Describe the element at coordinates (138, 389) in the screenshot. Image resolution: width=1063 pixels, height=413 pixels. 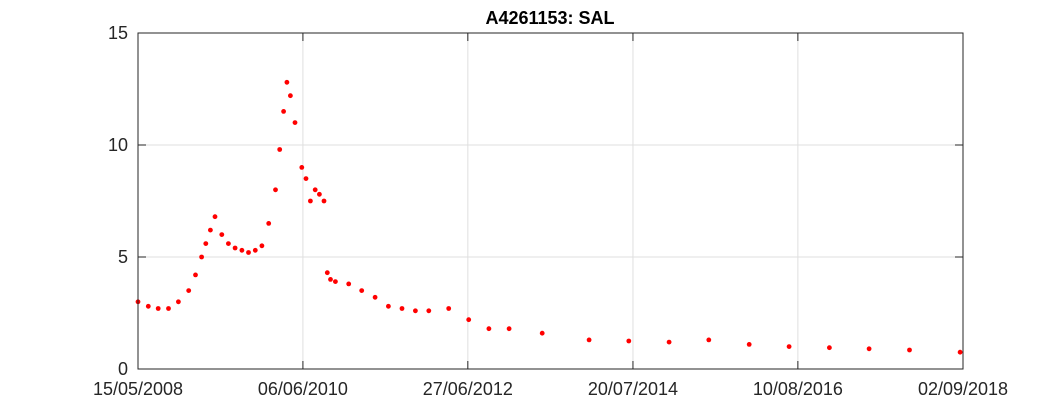
I see `x-tick-label: 15/05/2008` at that location.